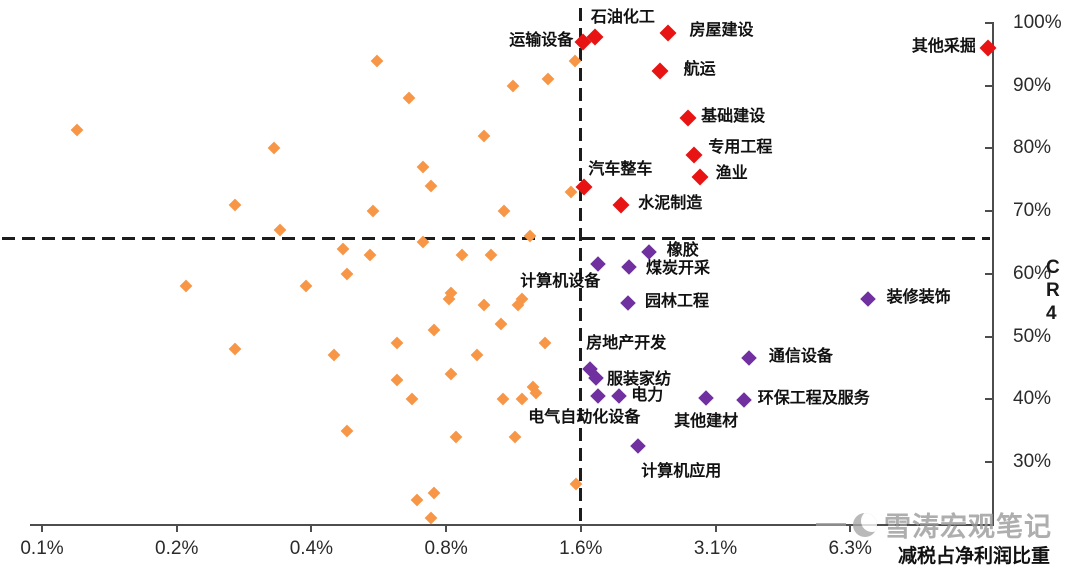  Describe the element at coordinates (42, 548) in the screenshot. I see `x-tick-label: 0.1%` at that location.